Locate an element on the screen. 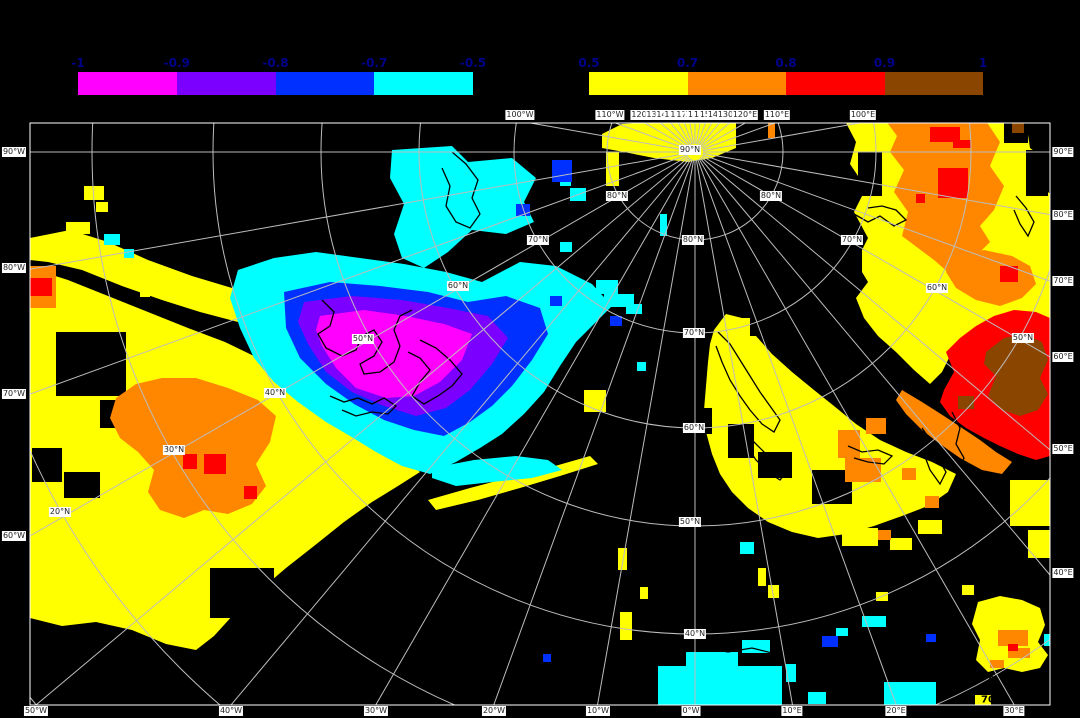 This screenshot has height=718, width=1080. lon-label-bottom: 40°W is located at coordinates (231, 711).